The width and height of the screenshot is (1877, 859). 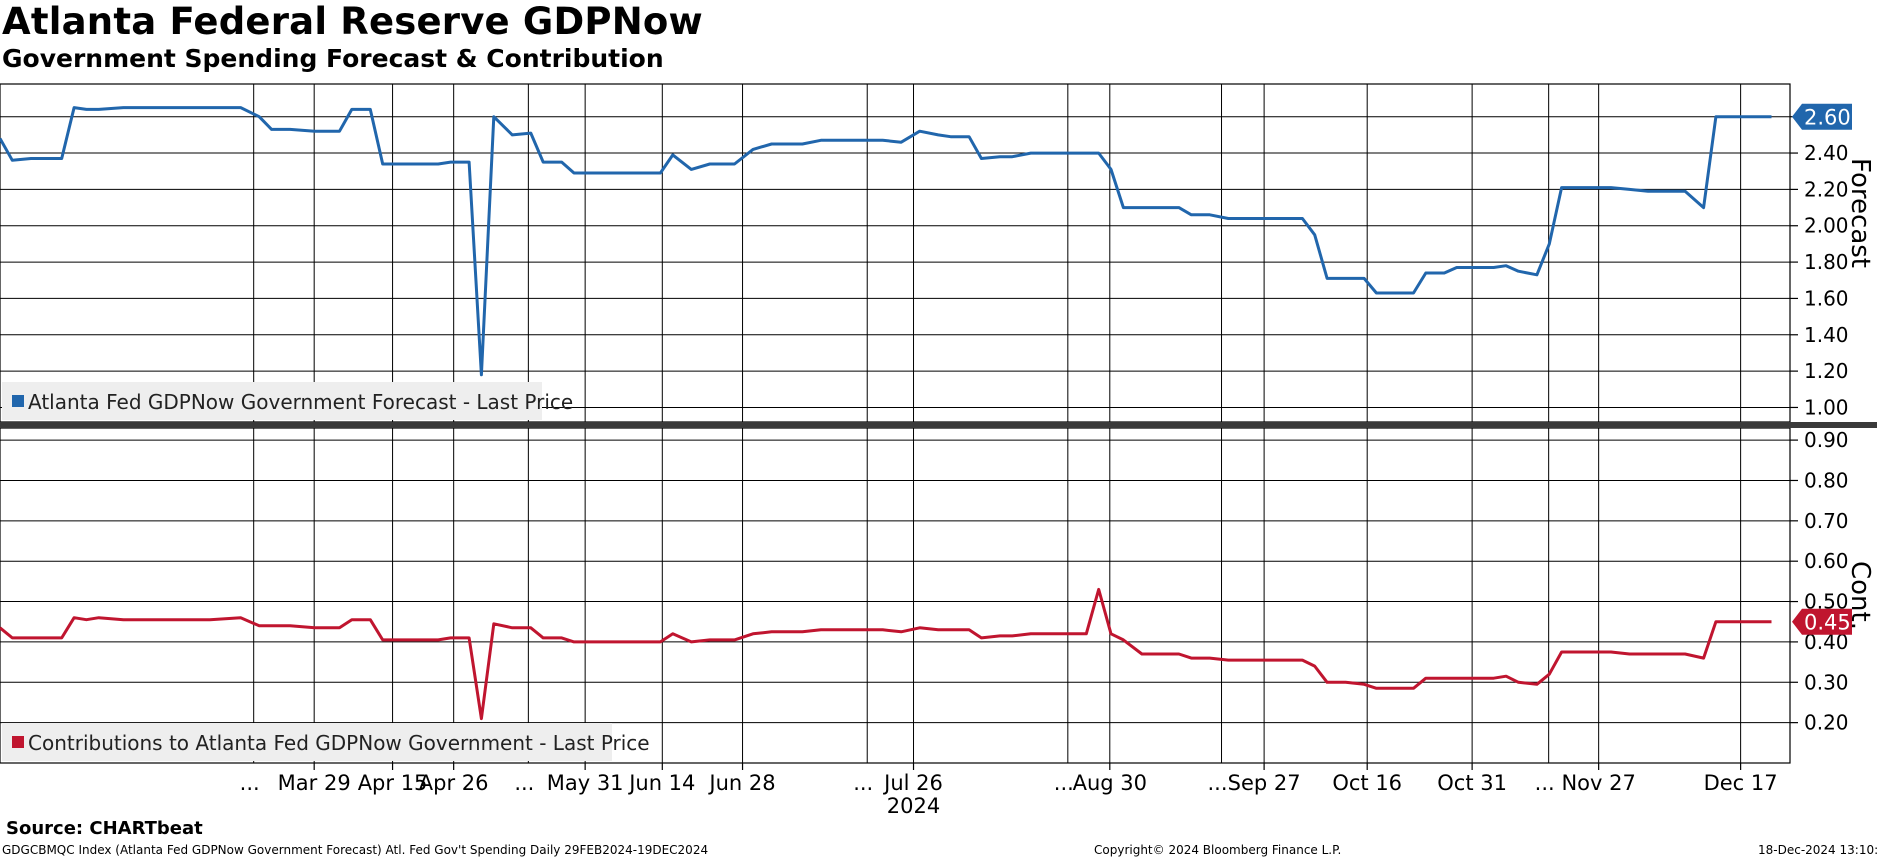 What do you see at coordinates (1472, 783) in the screenshot?
I see `x-tick-label: Oct 31` at bounding box center [1472, 783].